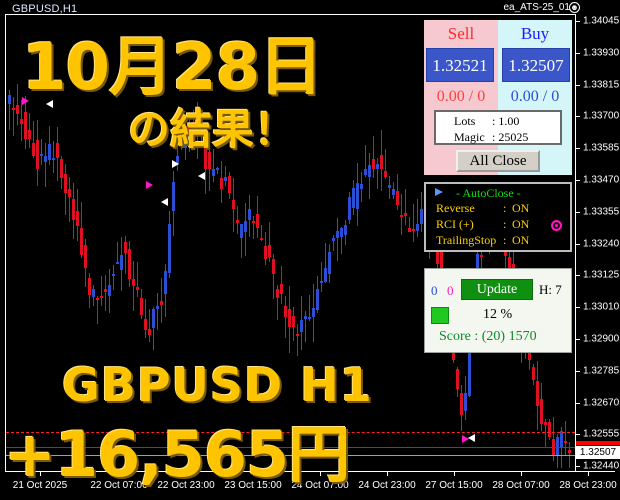 The image size is (620, 500). What do you see at coordinates (440, 315) in the screenshot?
I see `progress-swatch-icon` at bounding box center [440, 315].